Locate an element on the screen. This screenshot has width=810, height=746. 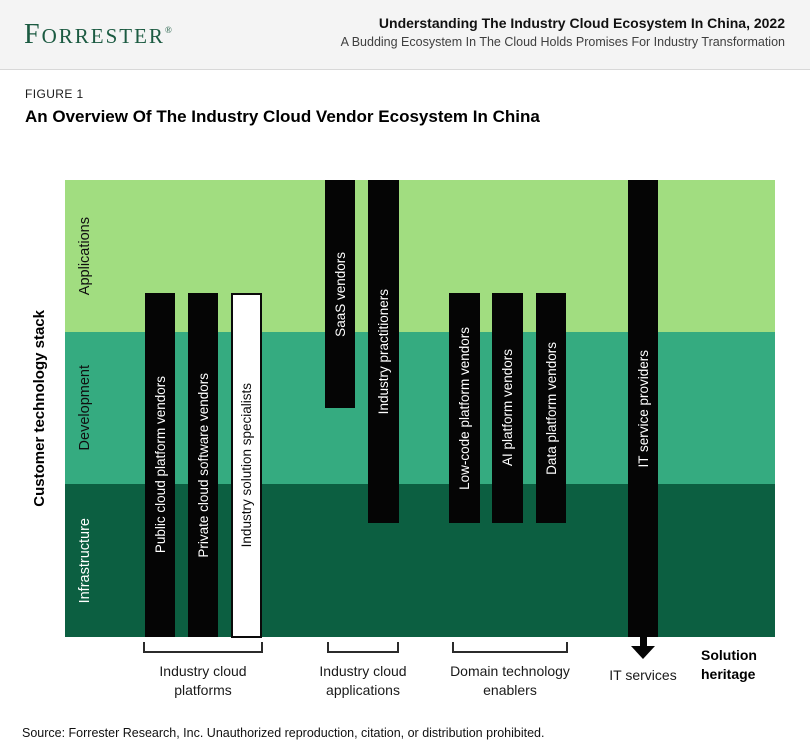
down-arrow-icon is located at coordinates (643, 652).